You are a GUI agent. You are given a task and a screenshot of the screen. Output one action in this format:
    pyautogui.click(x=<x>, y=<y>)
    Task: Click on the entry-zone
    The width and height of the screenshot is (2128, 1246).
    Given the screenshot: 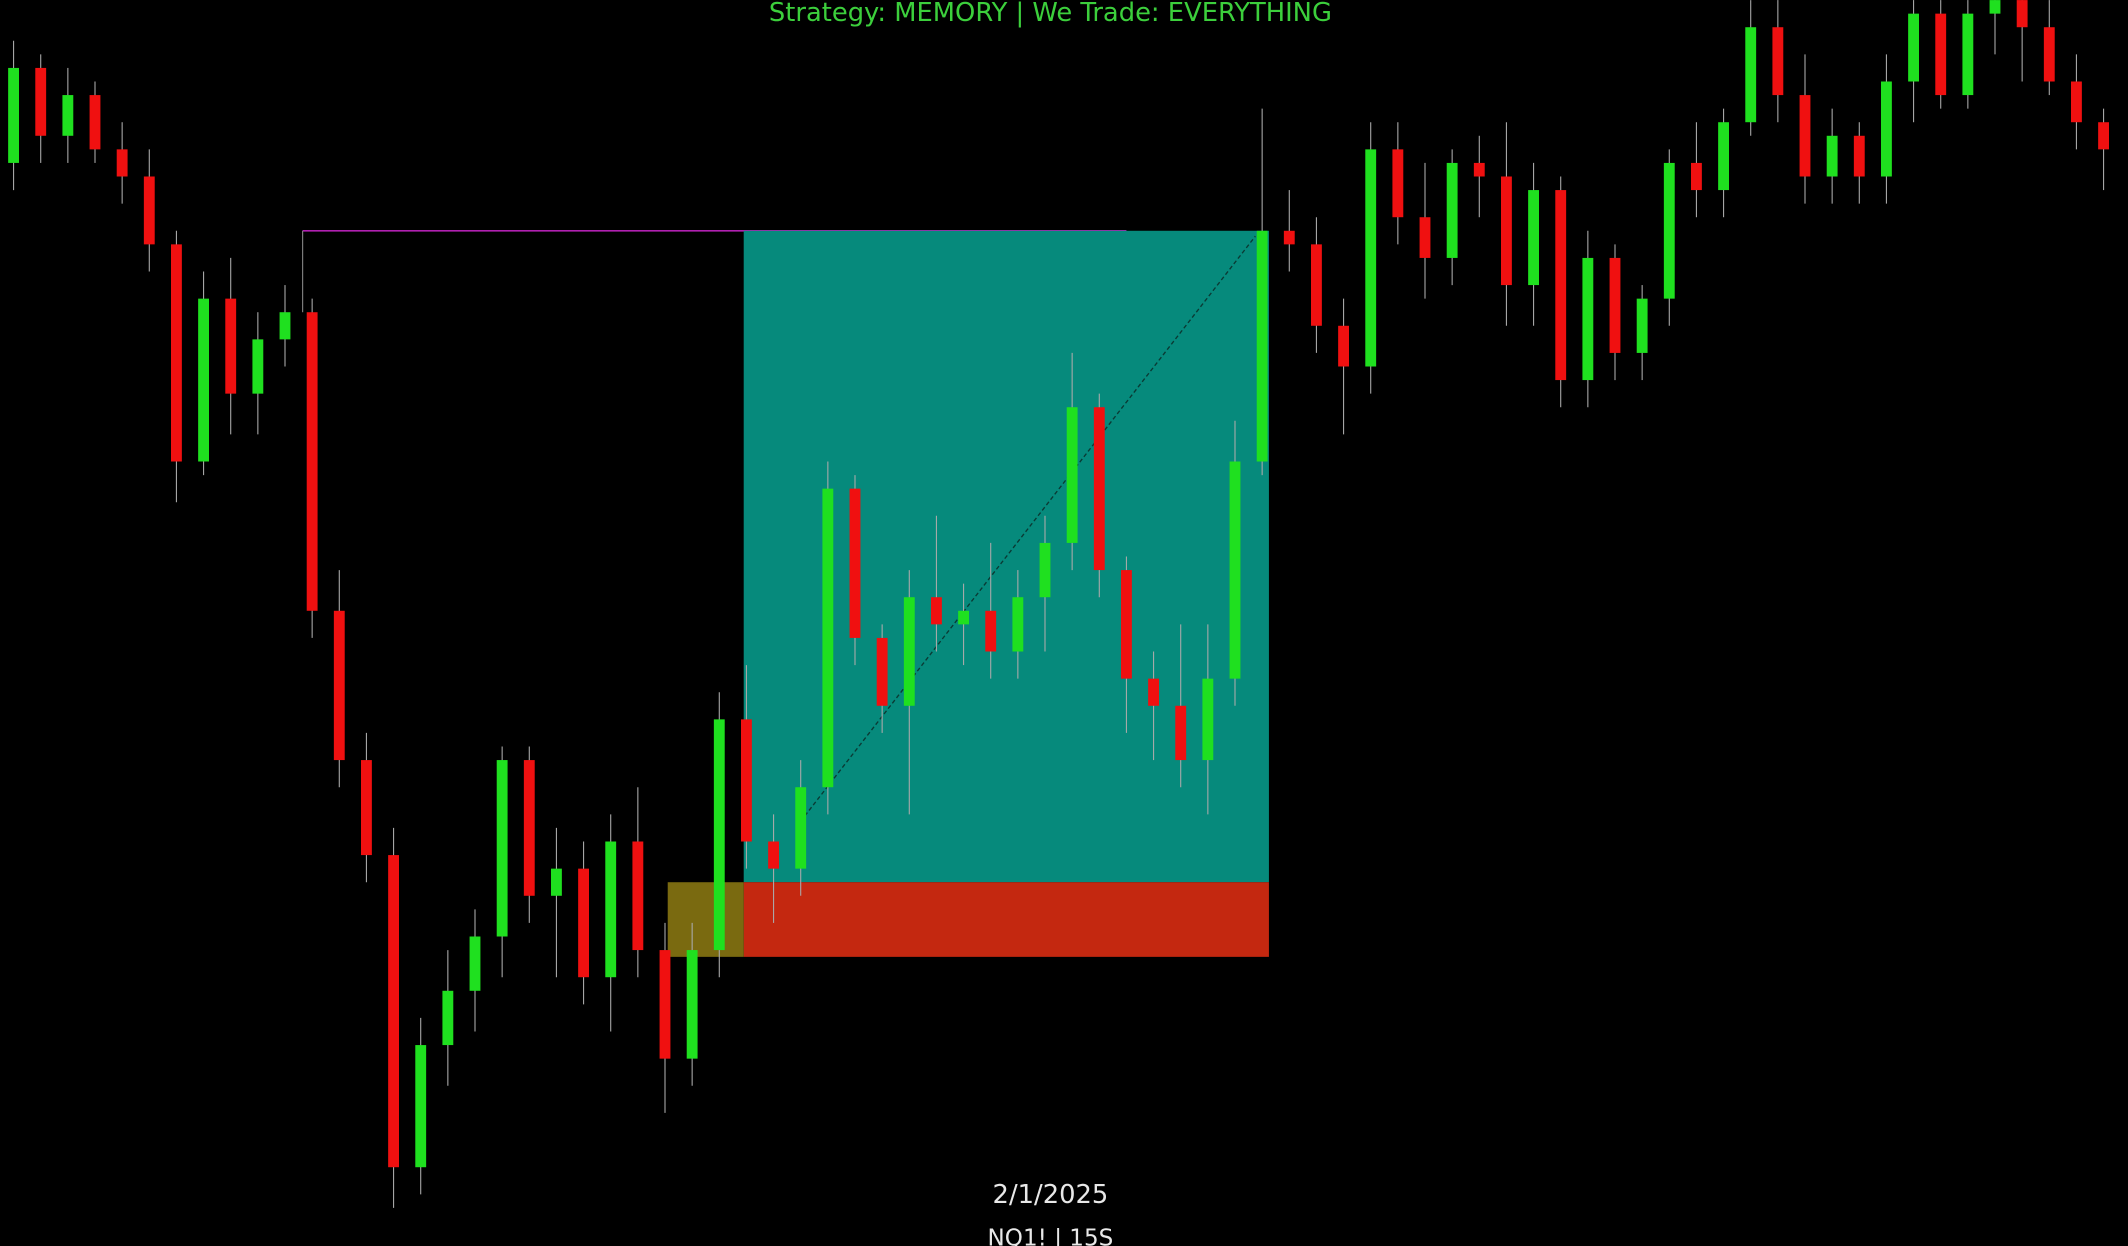 What is the action you would take?
    pyautogui.click(x=705, y=919)
    